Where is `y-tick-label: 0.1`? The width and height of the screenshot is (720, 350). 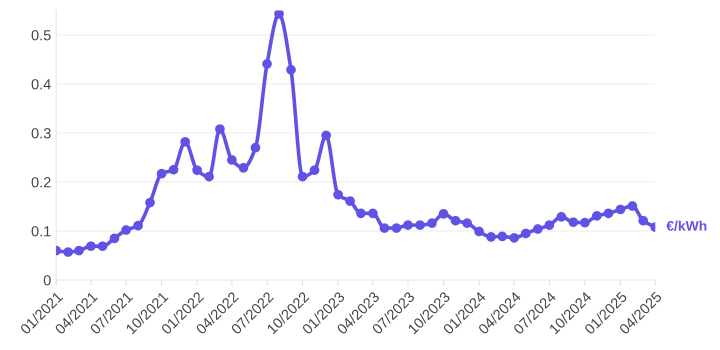
y-tick-label: 0.1 is located at coordinates (41, 231).